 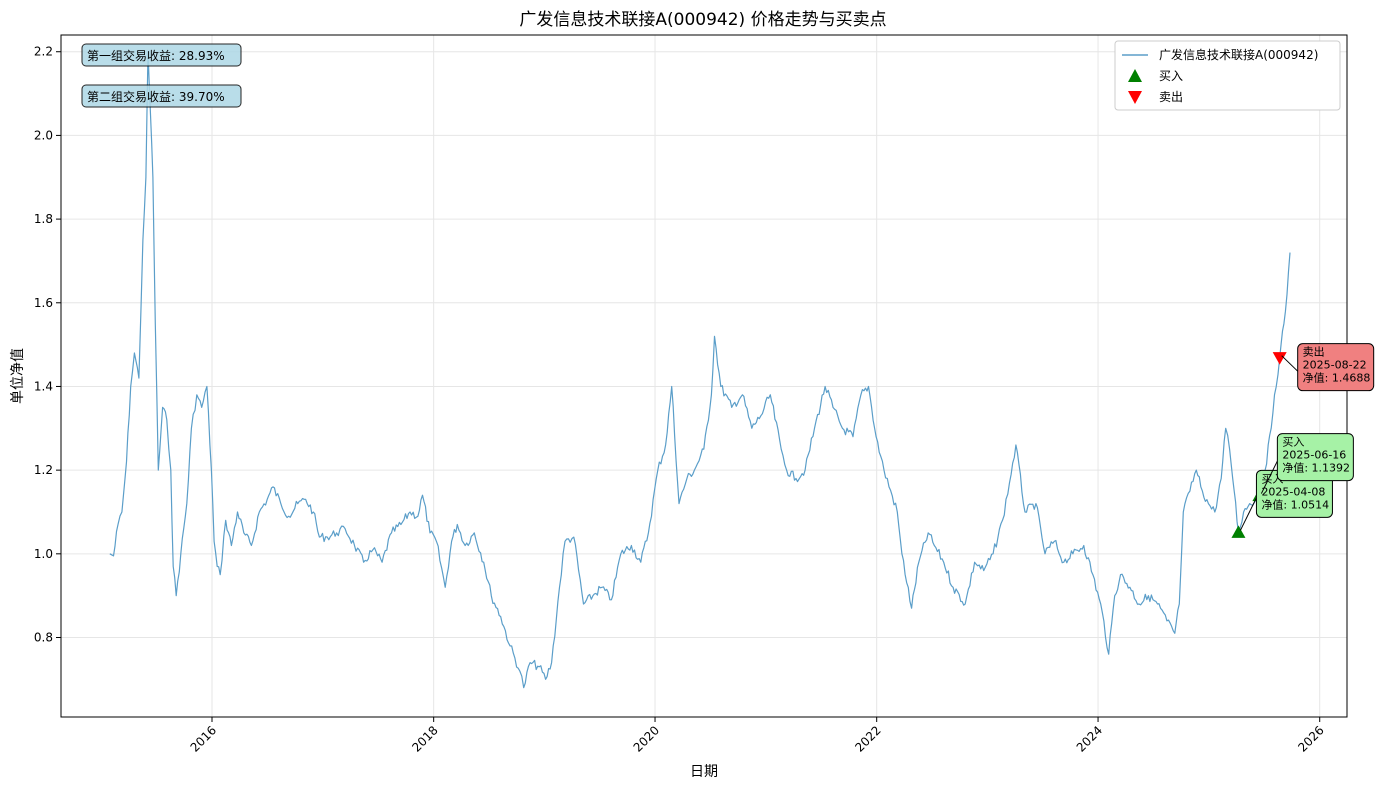 What do you see at coordinates (704, 772) in the screenshot?
I see `x-axis-label: 日期` at bounding box center [704, 772].